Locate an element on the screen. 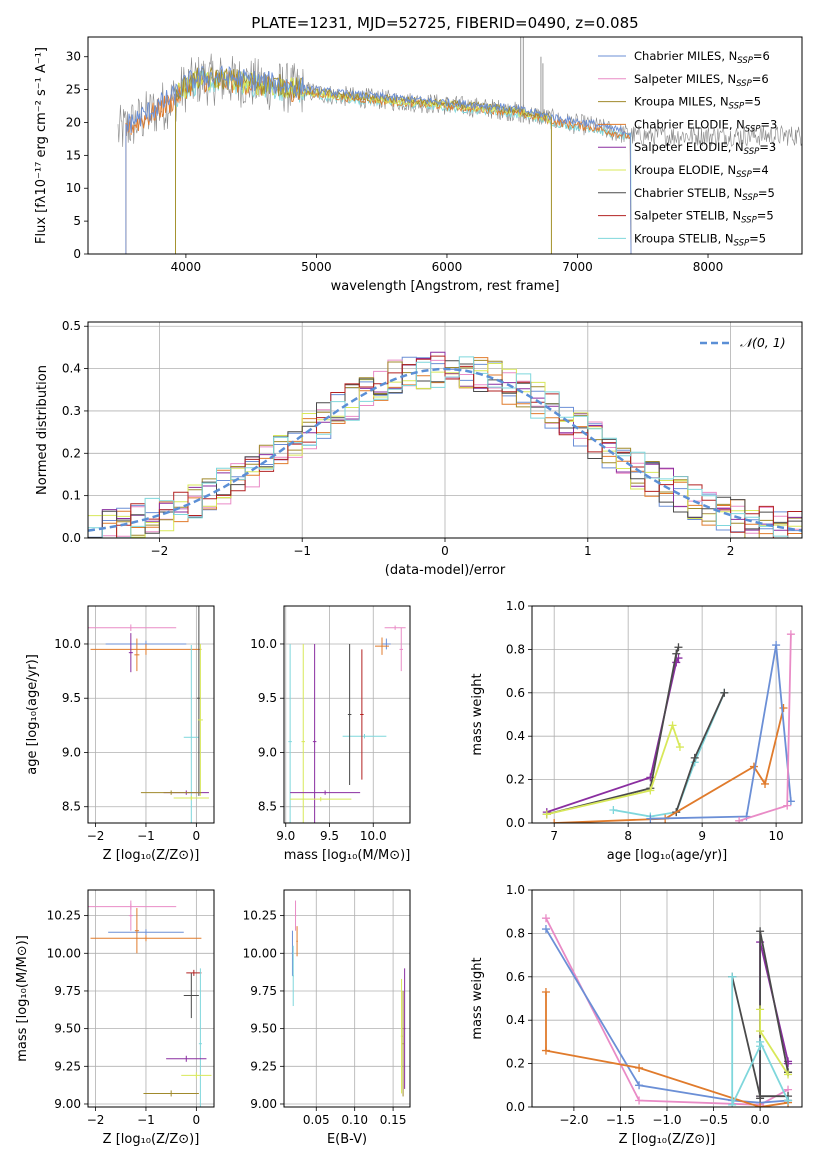  y-tick-label: 1.0 is located at coordinates (515, 890).